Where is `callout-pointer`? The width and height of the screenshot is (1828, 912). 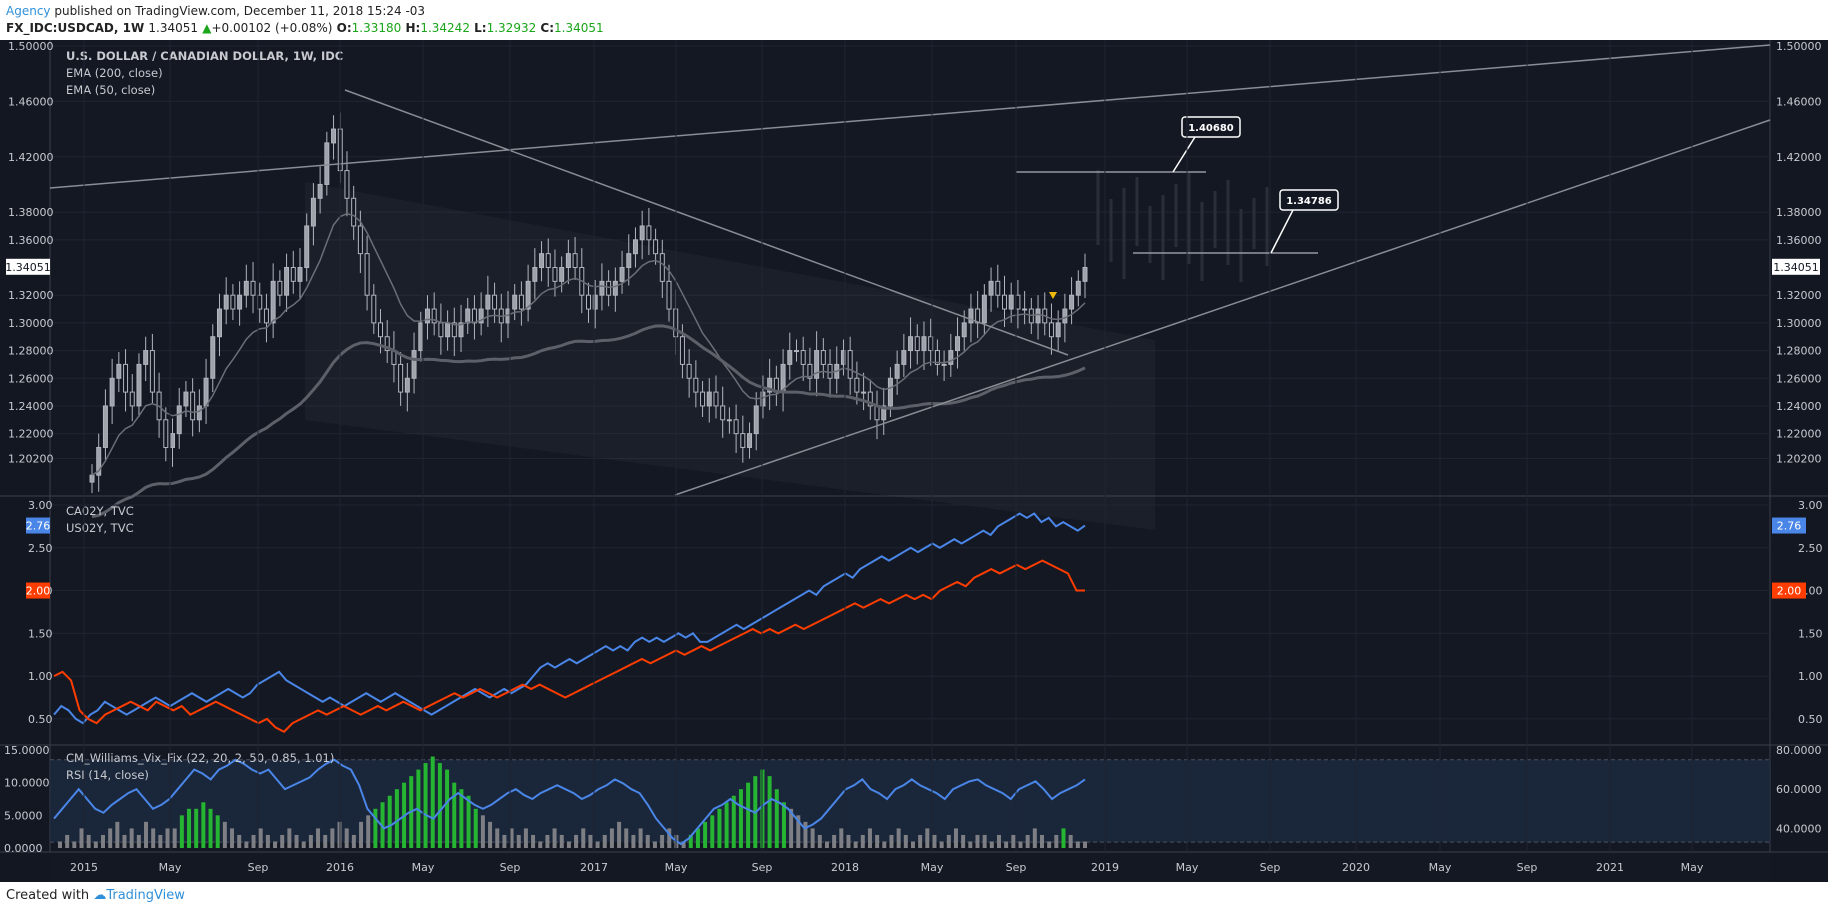 callout-pointer is located at coordinates (1282, 231).